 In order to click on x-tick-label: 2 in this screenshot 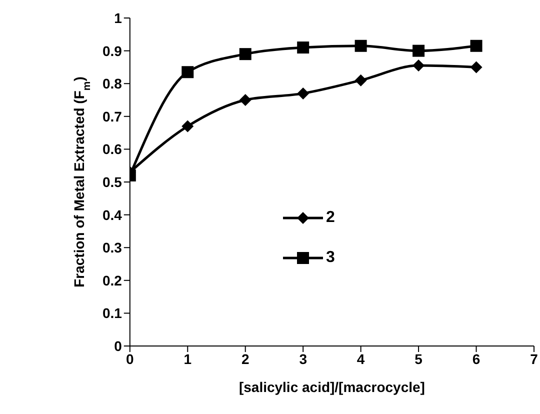, I will do `click(245, 358)`.